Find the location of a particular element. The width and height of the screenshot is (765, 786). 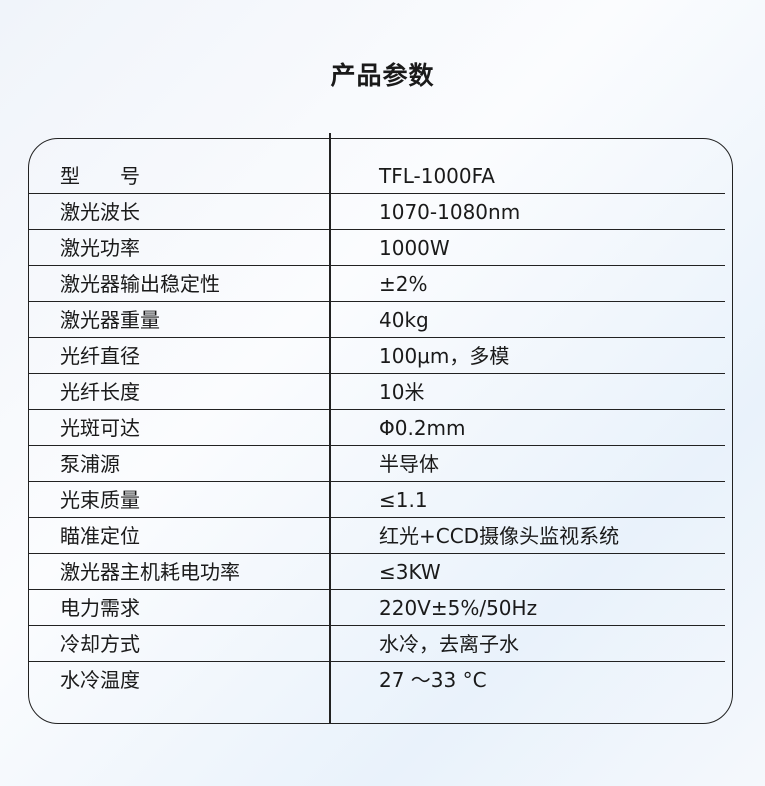

param-label: 冷却方式 is located at coordinates (100, 644).